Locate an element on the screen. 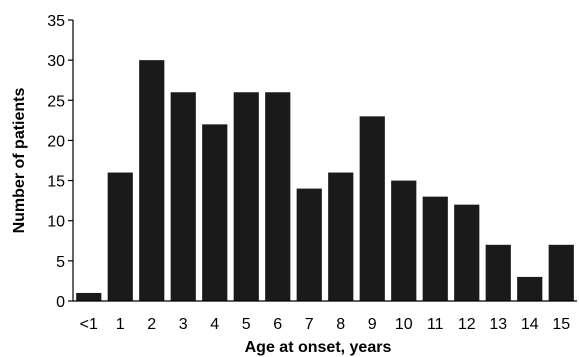  y-tick-label: 0 is located at coordinates (60, 302).